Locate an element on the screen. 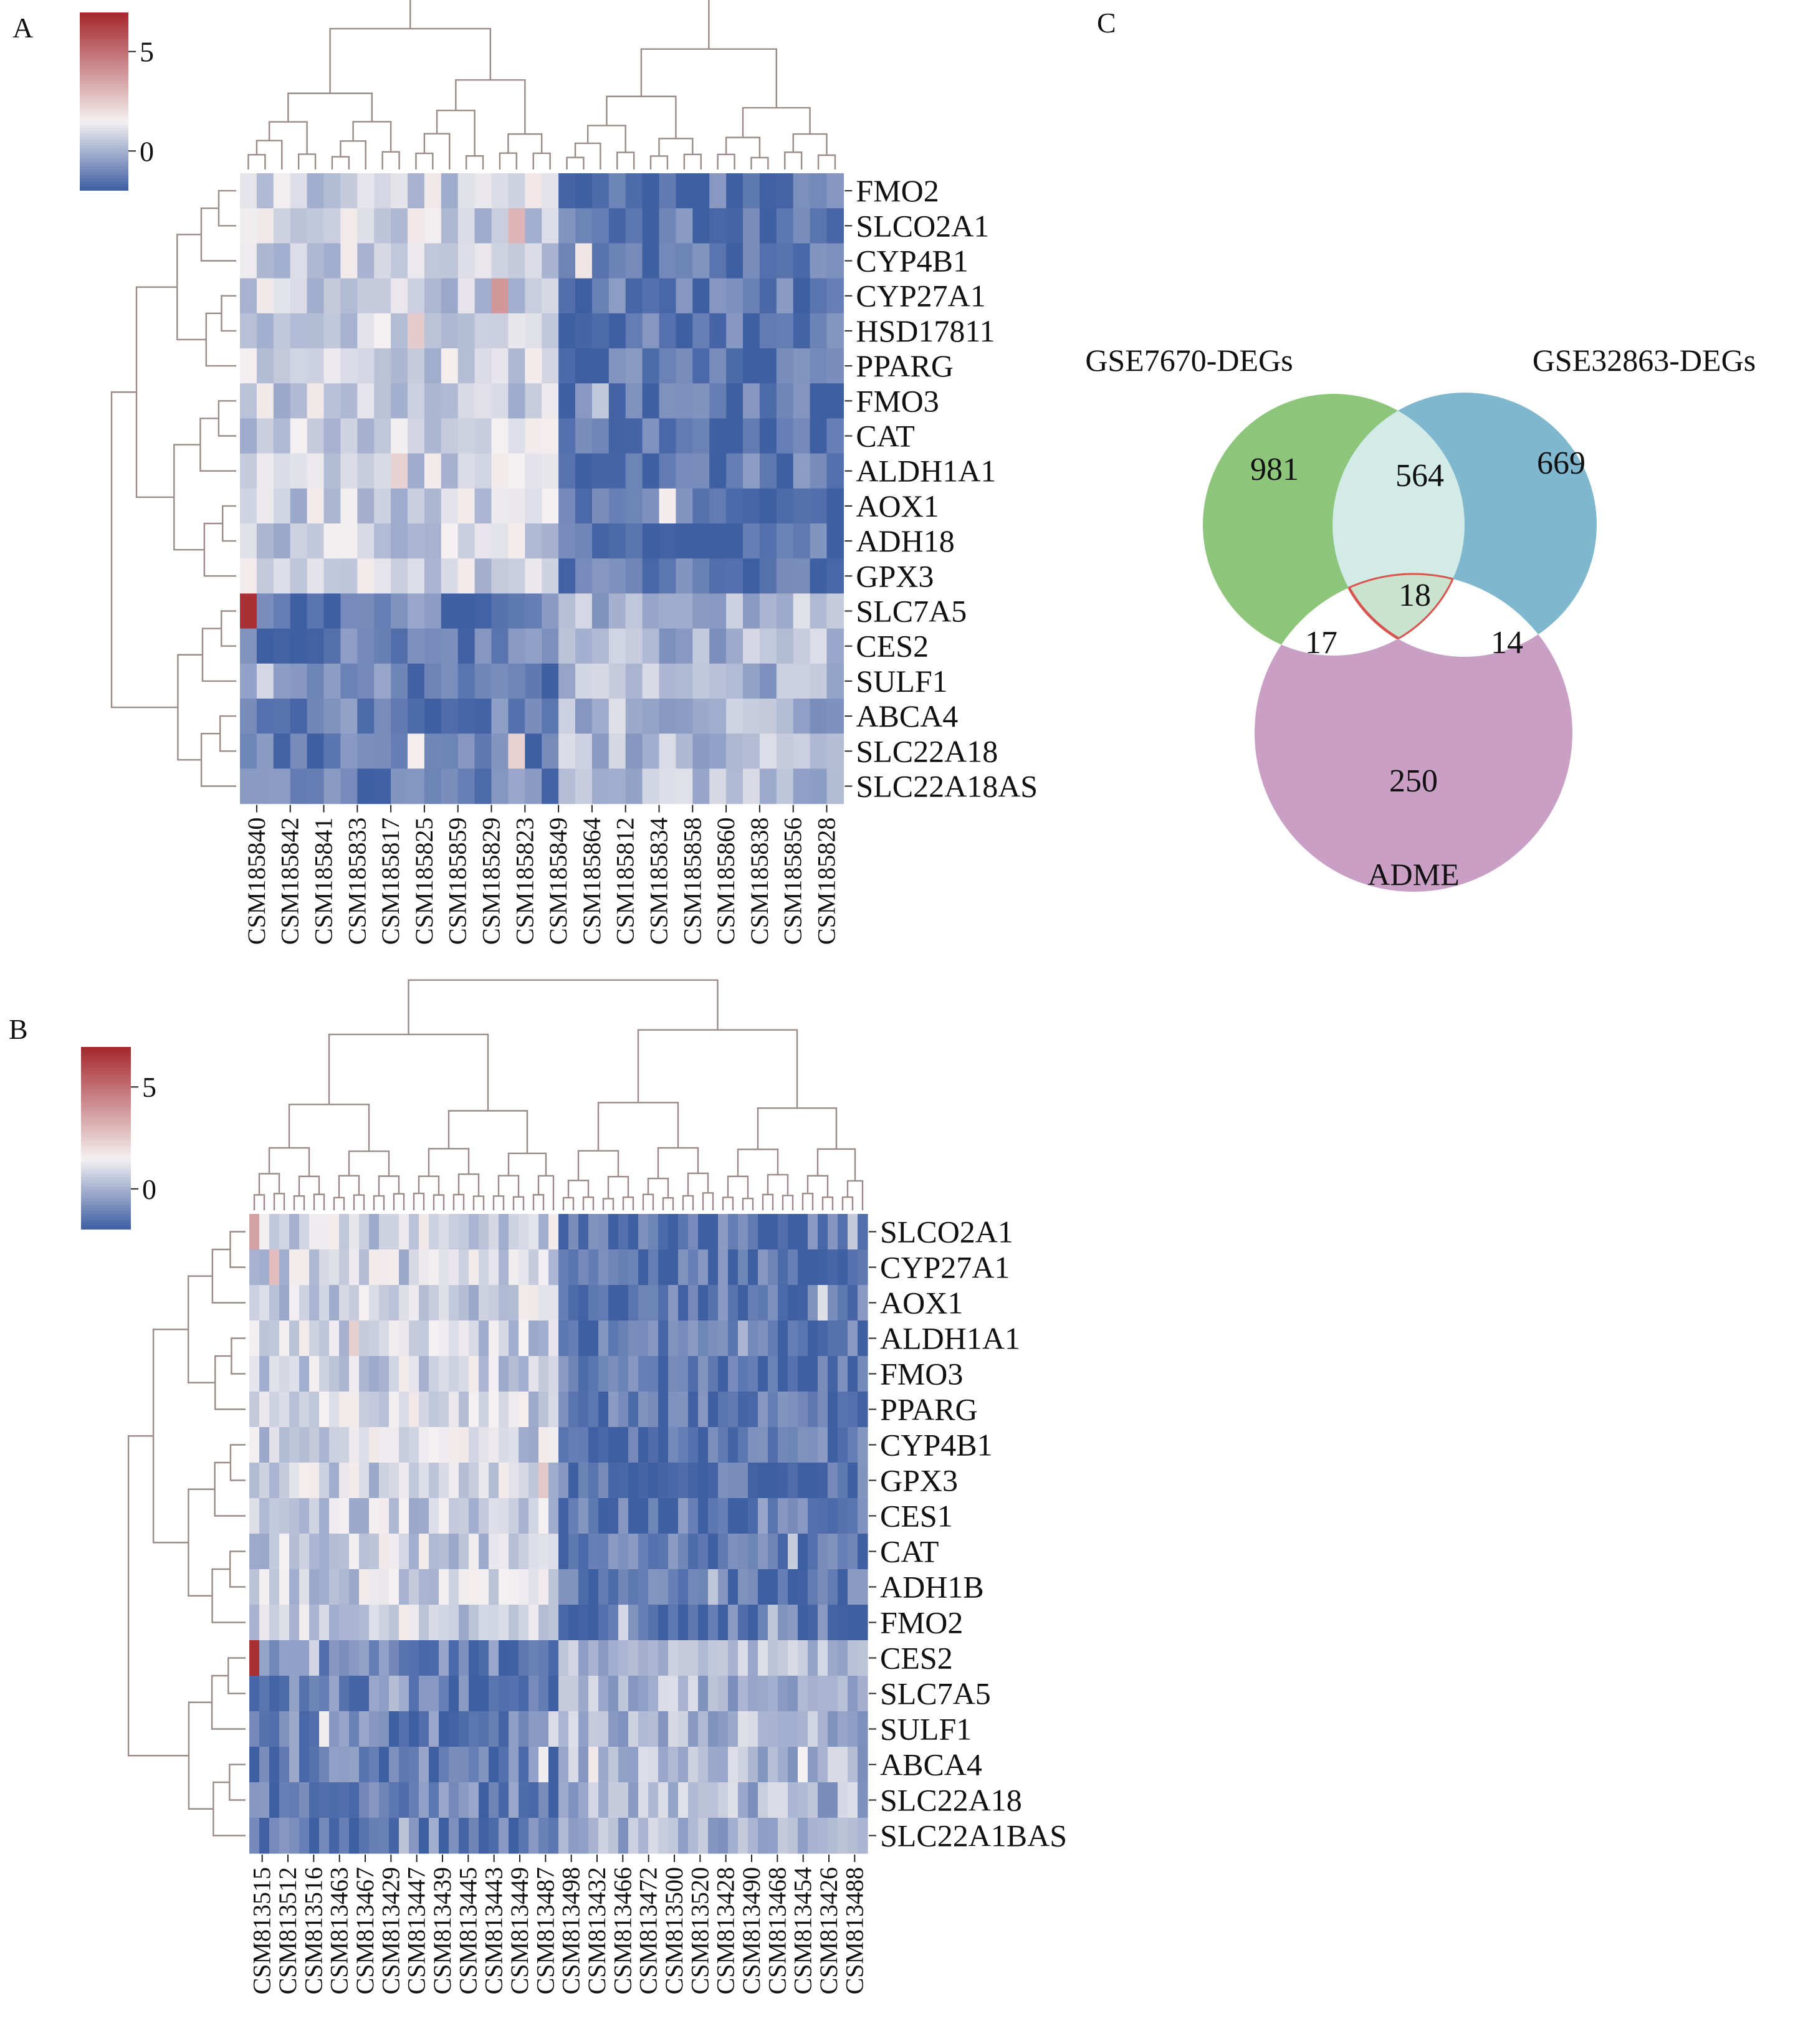 This screenshot has width=1808, height=2044. row-dendrogram-link is located at coordinates (218, 235).